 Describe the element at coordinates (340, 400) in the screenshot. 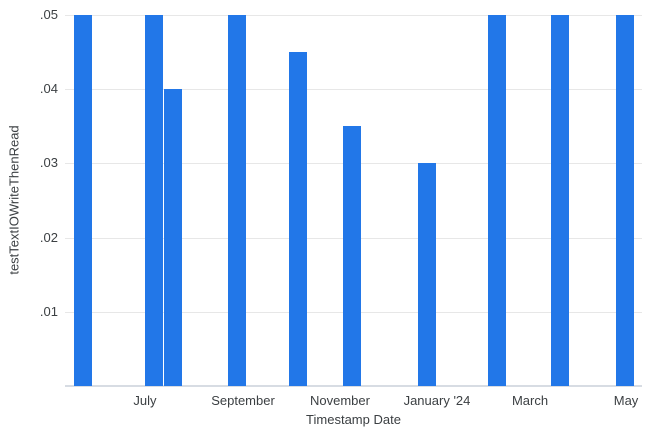

I see `x-tick-label: November` at that location.